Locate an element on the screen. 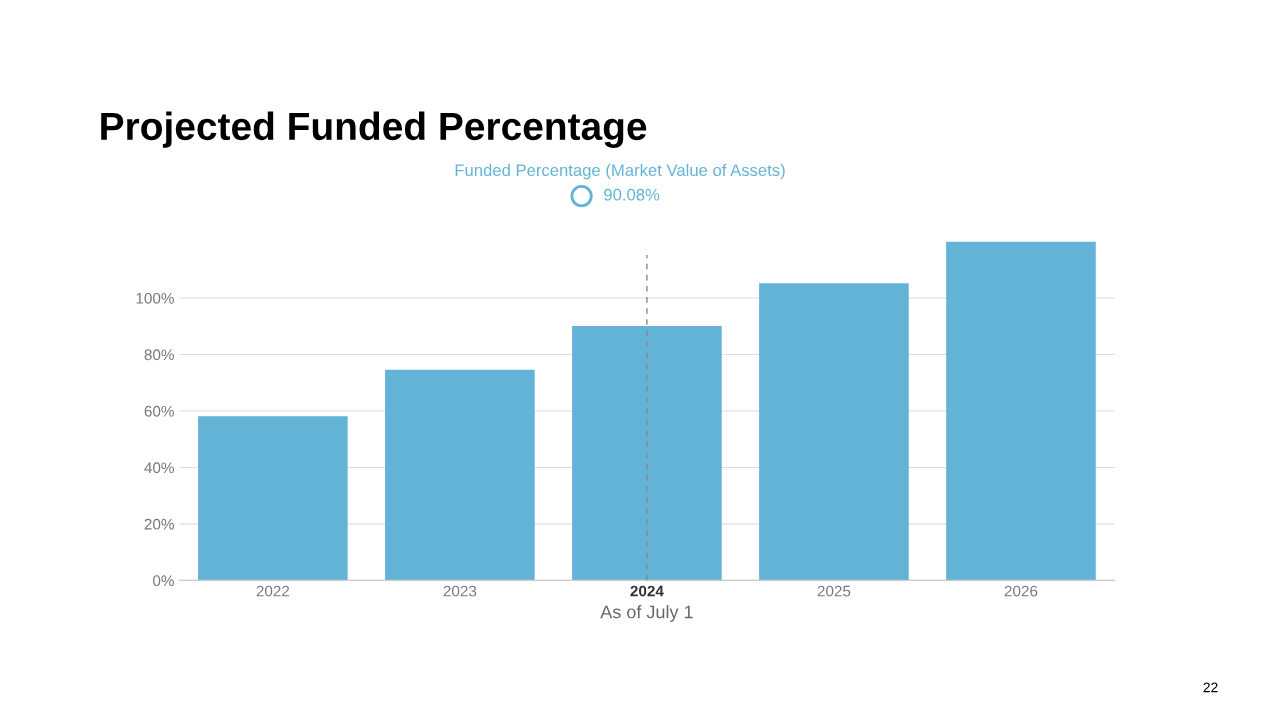  text: 22 is located at coordinates (1210, 687).